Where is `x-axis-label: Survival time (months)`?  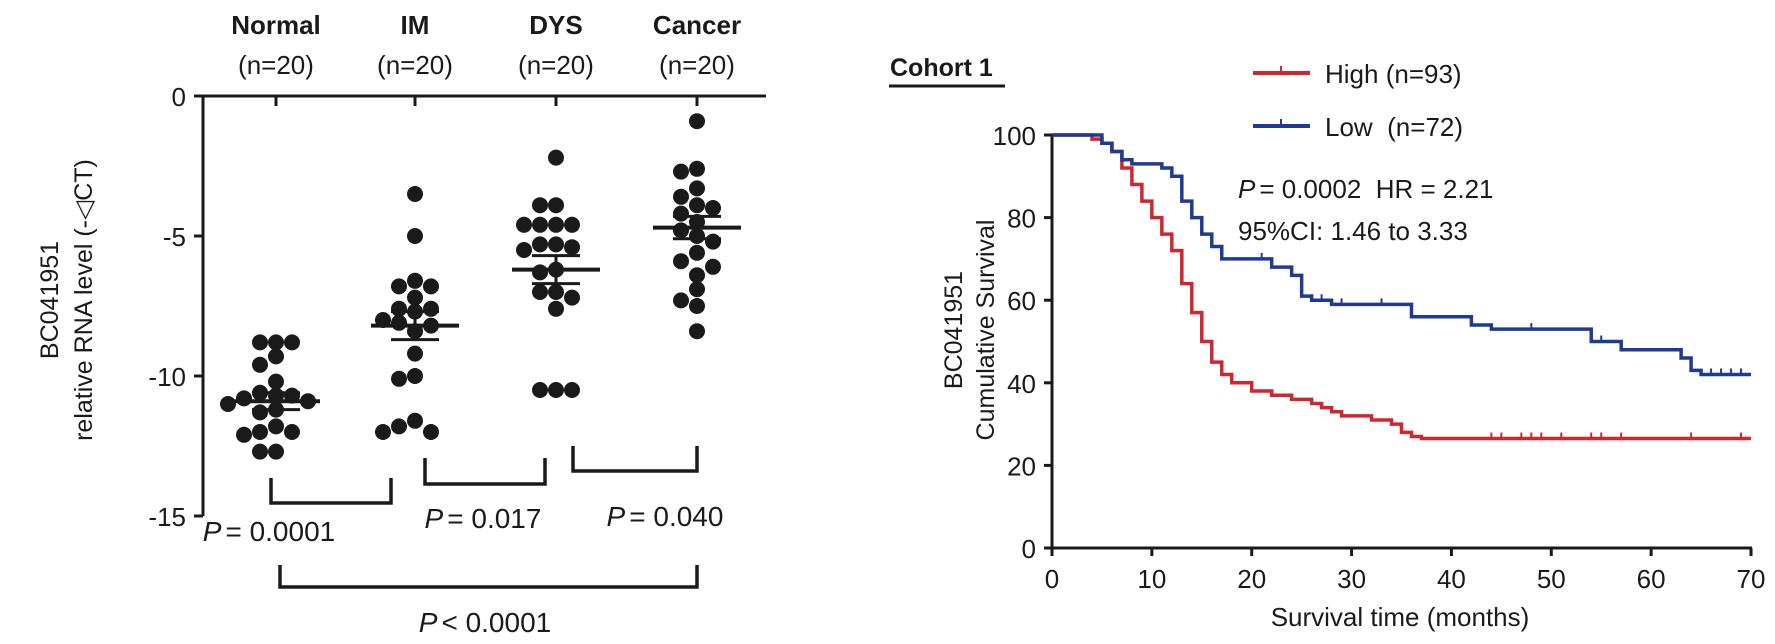
x-axis-label: Survival time (months) is located at coordinates (1400, 617).